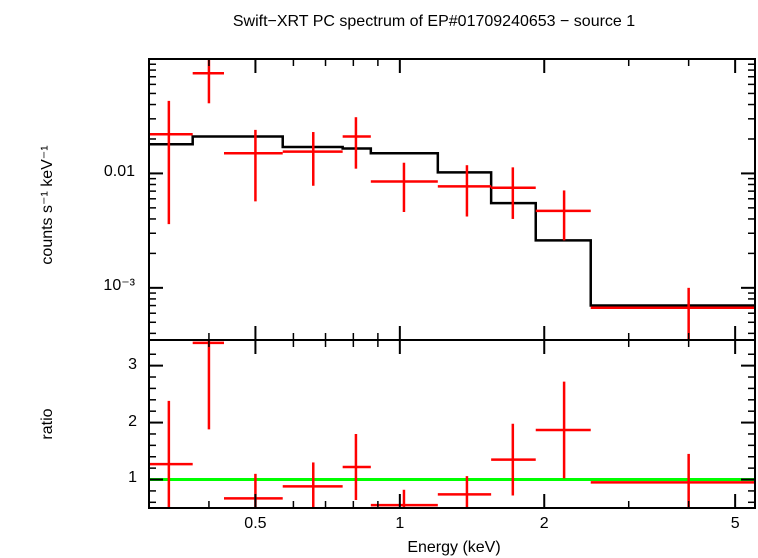  What do you see at coordinates (544, 523) in the screenshot?
I see `xtick-label-2: 2` at bounding box center [544, 523].